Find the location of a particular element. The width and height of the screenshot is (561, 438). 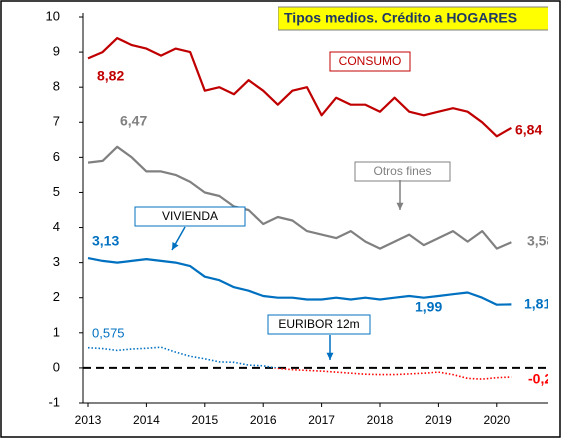

chart-title: Tipos medios. Crédito a HOGARES is located at coordinates (400, 18).